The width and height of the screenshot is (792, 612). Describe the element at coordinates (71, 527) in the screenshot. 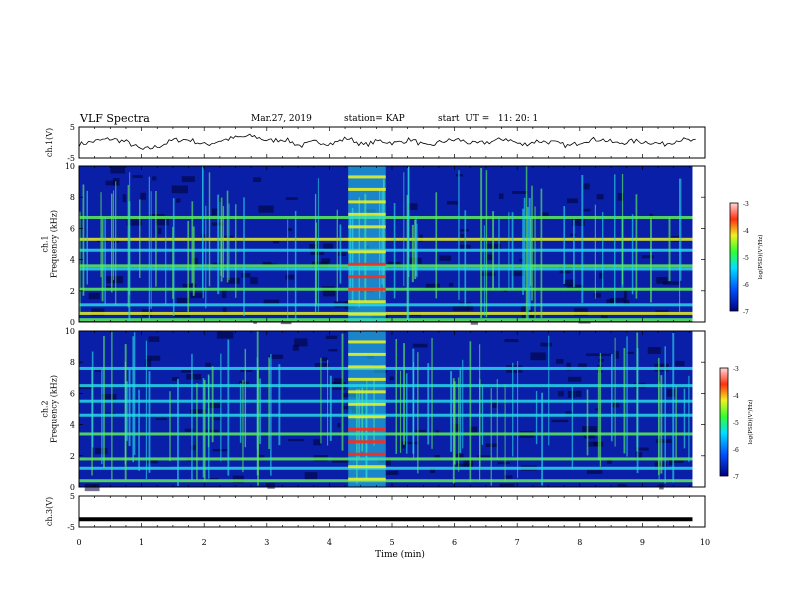

I see `y-tick-label: -5` at that location.